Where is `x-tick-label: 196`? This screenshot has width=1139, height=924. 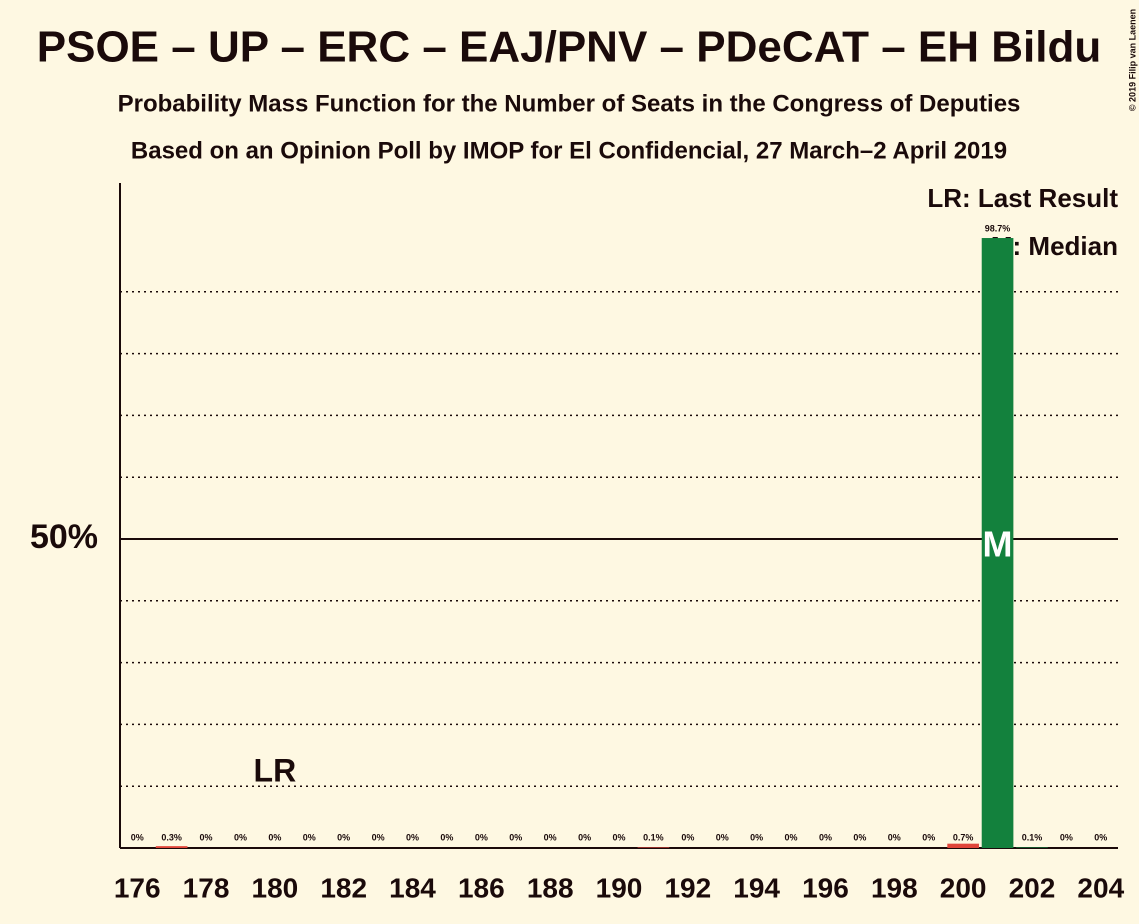
x-tick-label: 196 is located at coordinates (825, 887).